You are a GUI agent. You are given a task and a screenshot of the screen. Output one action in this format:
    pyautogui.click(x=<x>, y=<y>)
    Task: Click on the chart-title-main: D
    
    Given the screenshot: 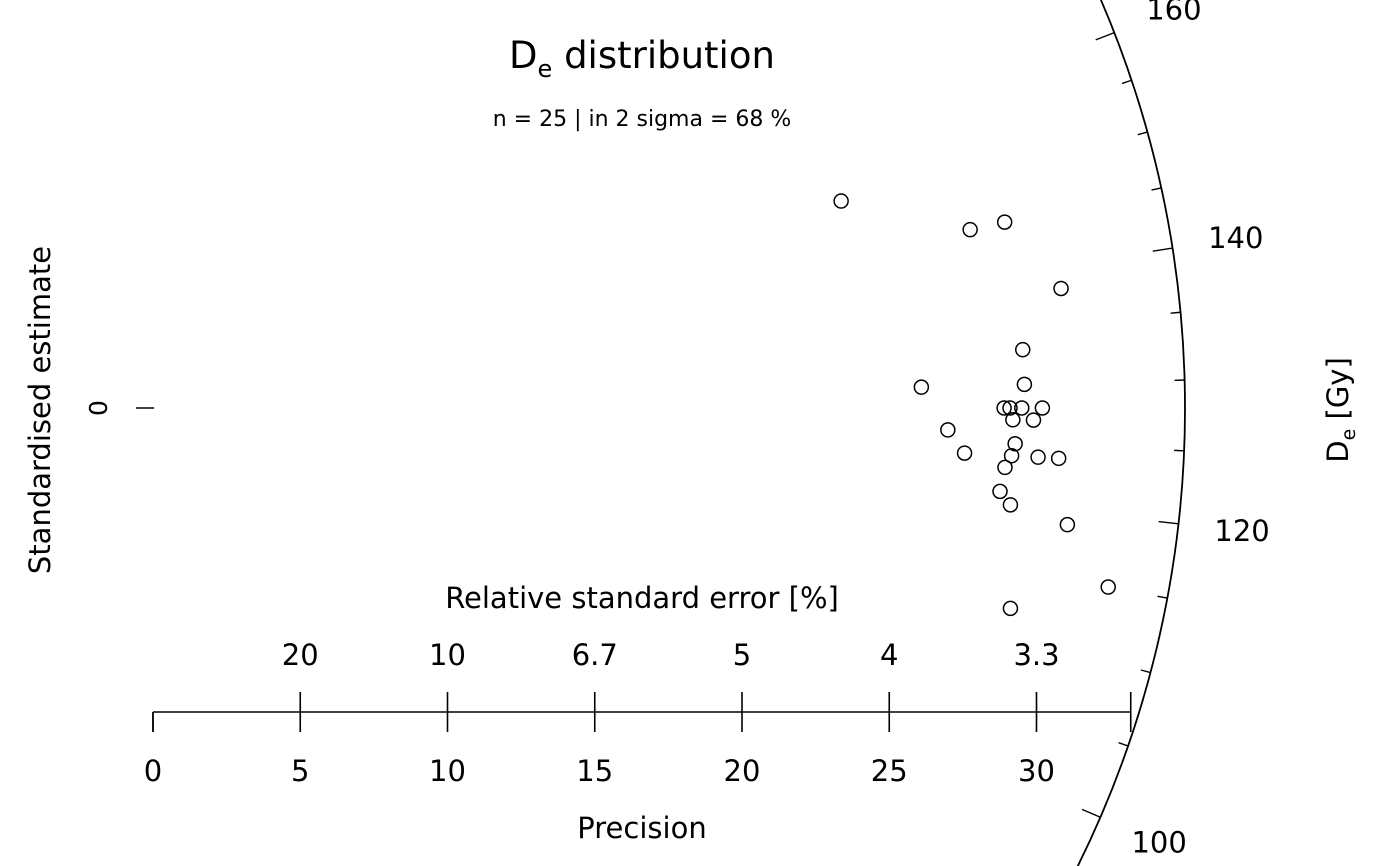 What is the action you would take?
    pyautogui.click(x=523, y=55)
    